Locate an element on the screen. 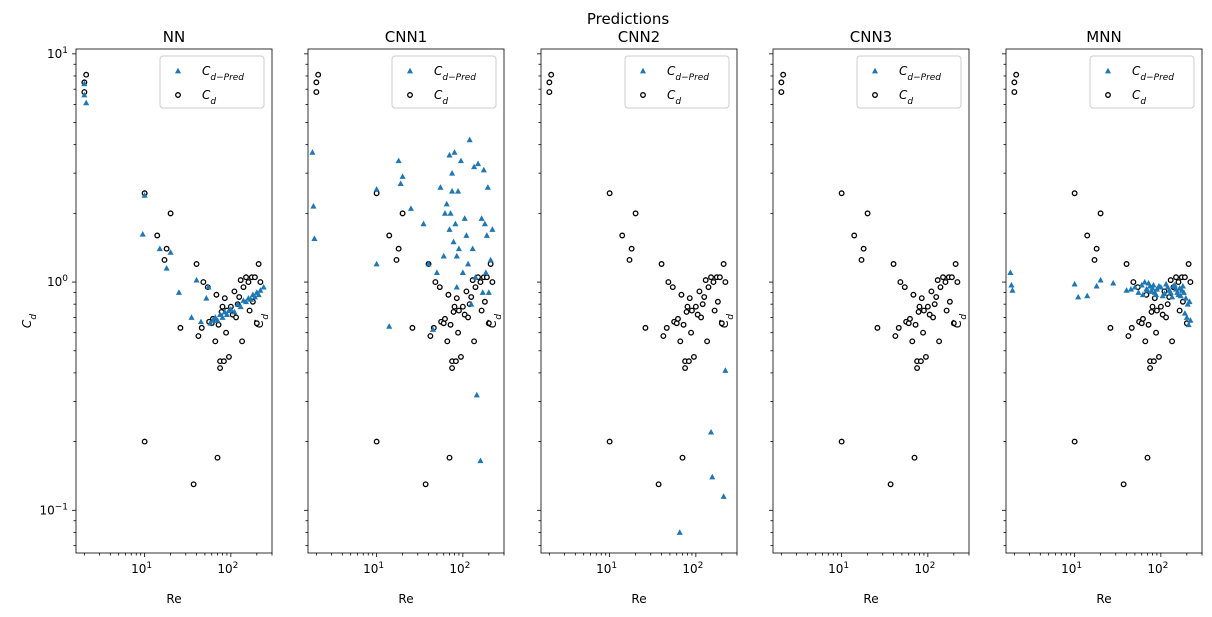  x-tick-label: 10¹ is located at coordinates (1071, 568).